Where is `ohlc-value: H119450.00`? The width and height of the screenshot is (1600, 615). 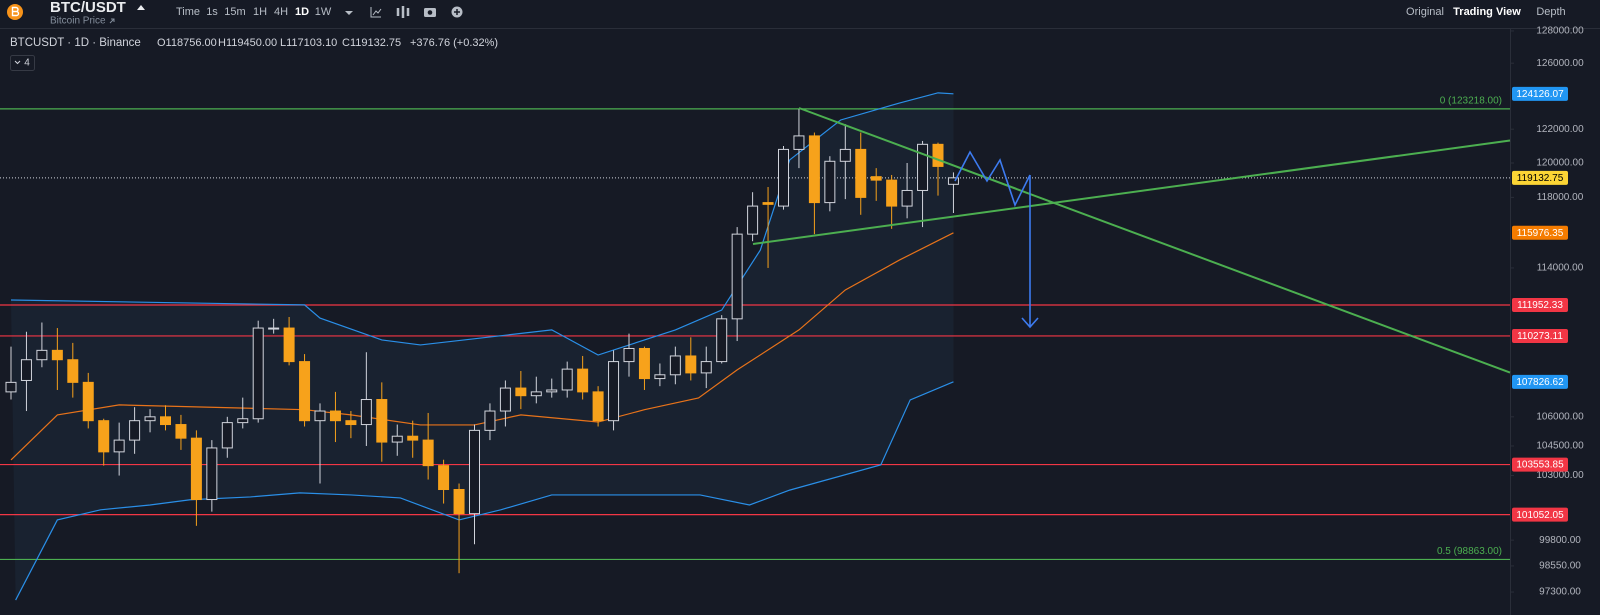
ohlc-value: H119450.00 is located at coordinates (247, 43).